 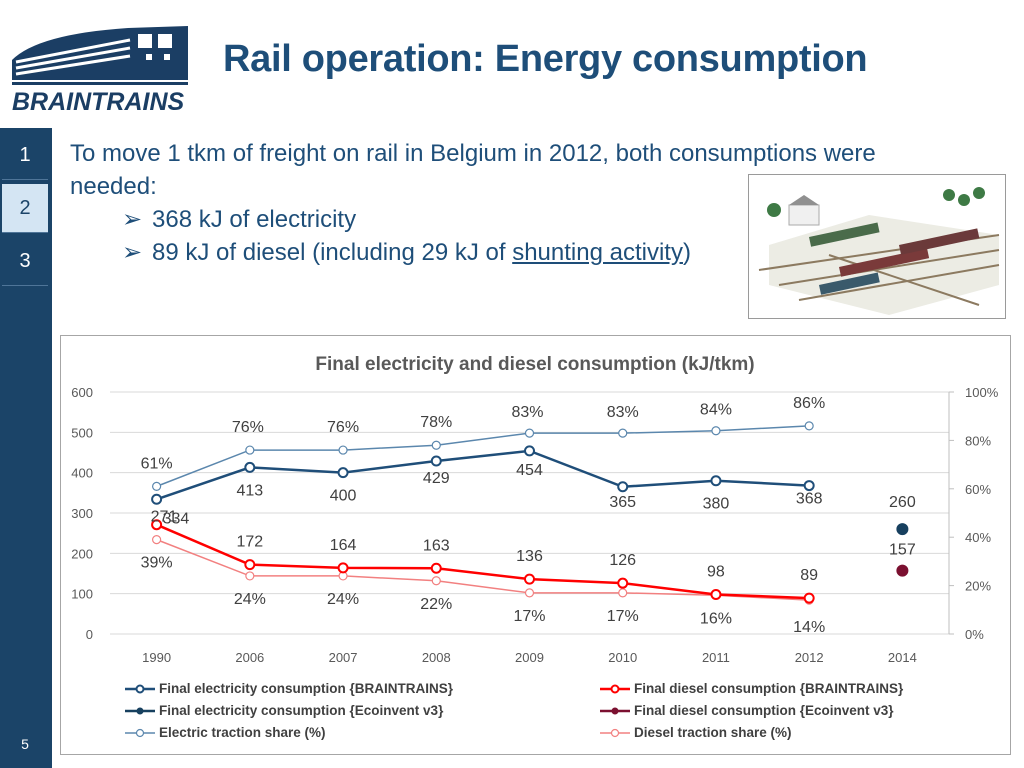 What do you see at coordinates (902, 657) in the screenshot?
I see `x-tick-label: 2014` at bounding box center [902, 657].